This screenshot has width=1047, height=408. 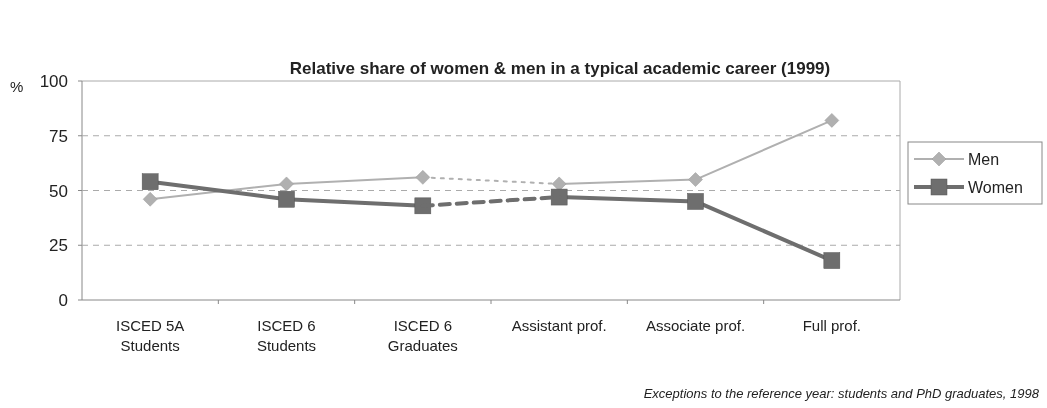 What do you see at coordinates (58, 246) in the screenshot?
I see `y-tick-label: 25` at bounding box center [58, 246].